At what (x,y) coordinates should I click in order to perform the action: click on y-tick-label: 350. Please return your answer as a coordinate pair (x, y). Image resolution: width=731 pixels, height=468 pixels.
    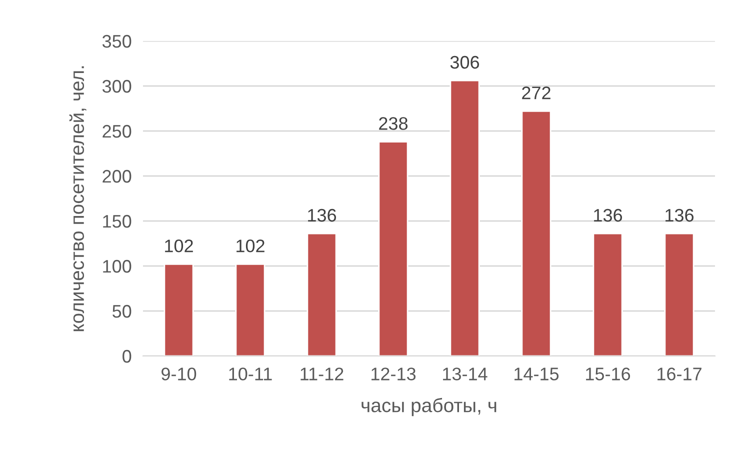
    Looking at the image, I should click on (117, 41).